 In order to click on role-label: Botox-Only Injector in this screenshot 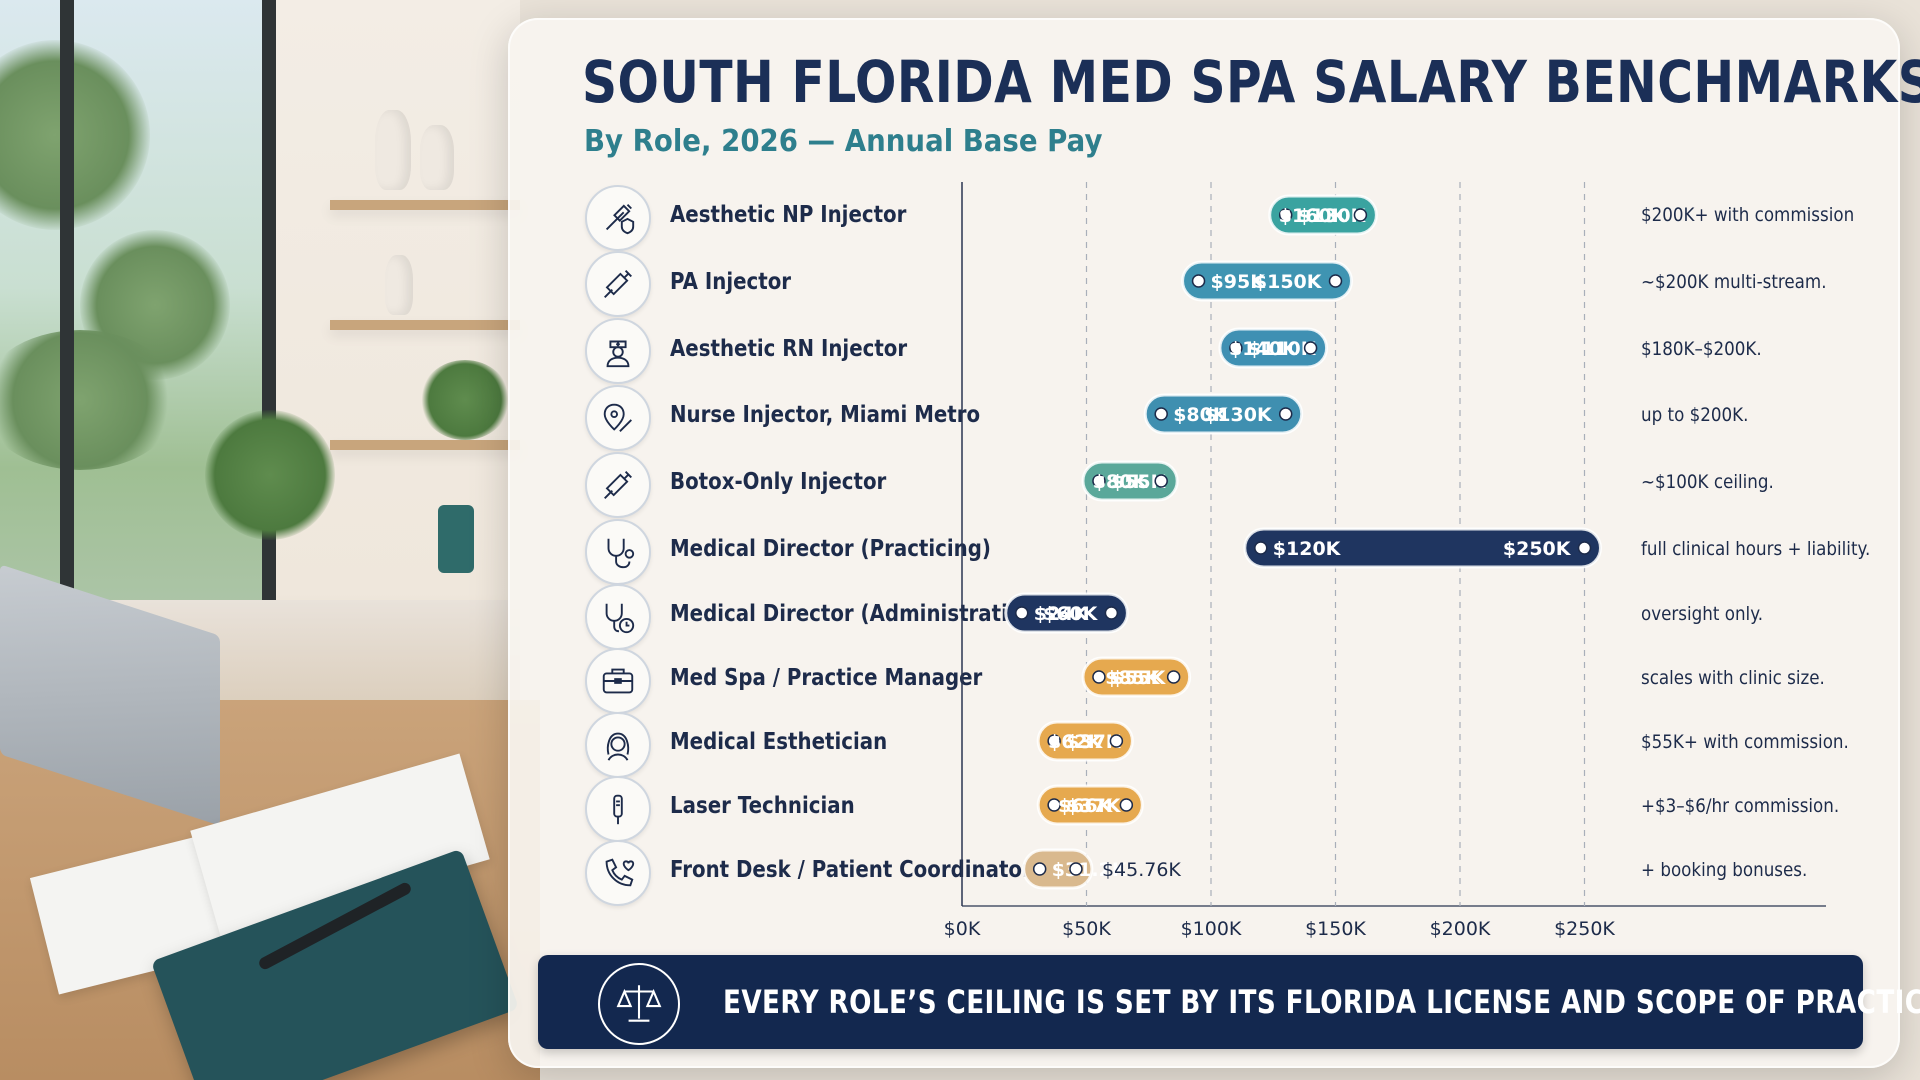, I will do `click(778, 482)`.